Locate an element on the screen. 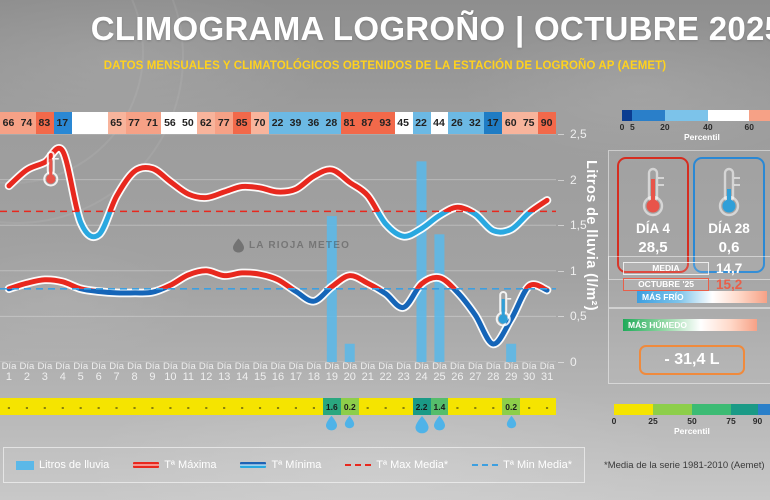  day-tick: Día 7 is located at coordinates (117, 380).